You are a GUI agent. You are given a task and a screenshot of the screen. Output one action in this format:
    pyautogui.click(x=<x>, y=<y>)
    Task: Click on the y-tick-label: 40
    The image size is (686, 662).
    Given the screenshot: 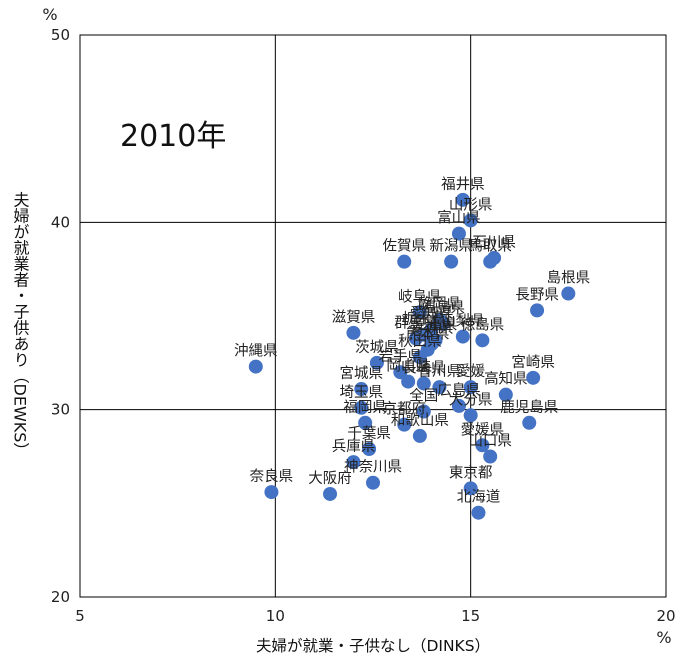 What is the action you would take?
    pyautogui.click(x=60, y=222)
    